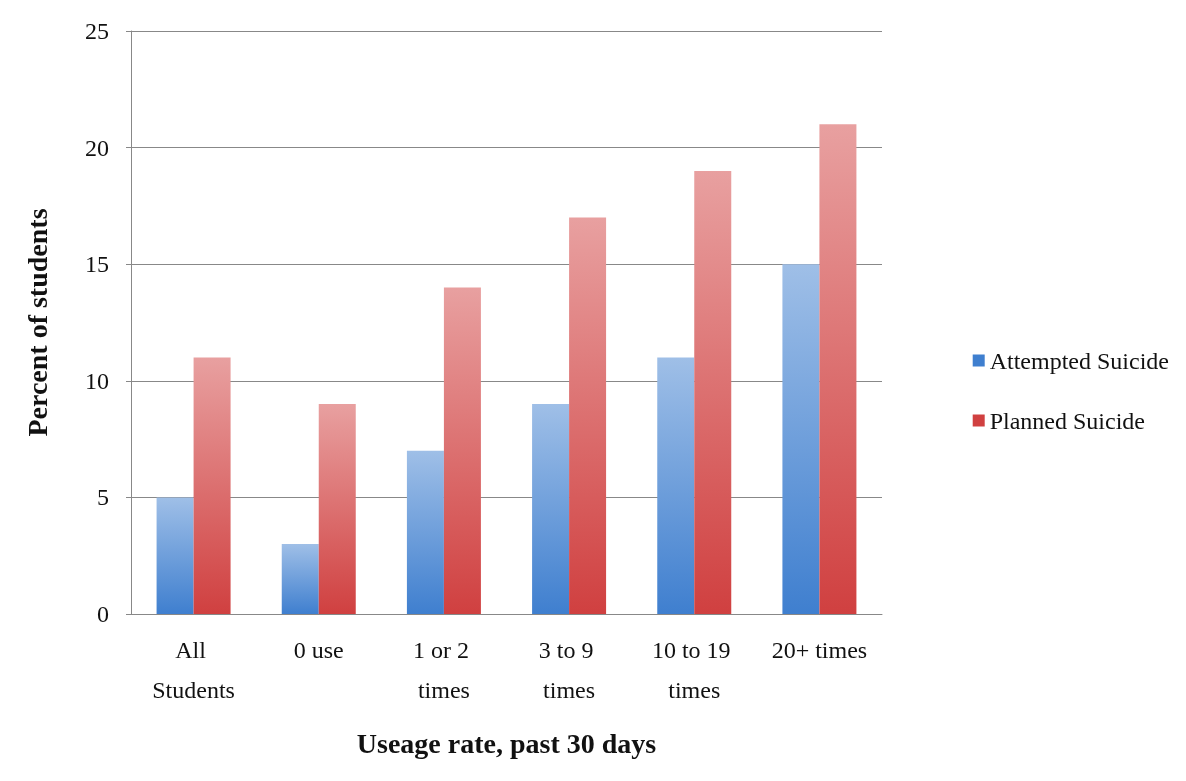  I want to click on y-axis-title: Percent of students, so click(37, 322).